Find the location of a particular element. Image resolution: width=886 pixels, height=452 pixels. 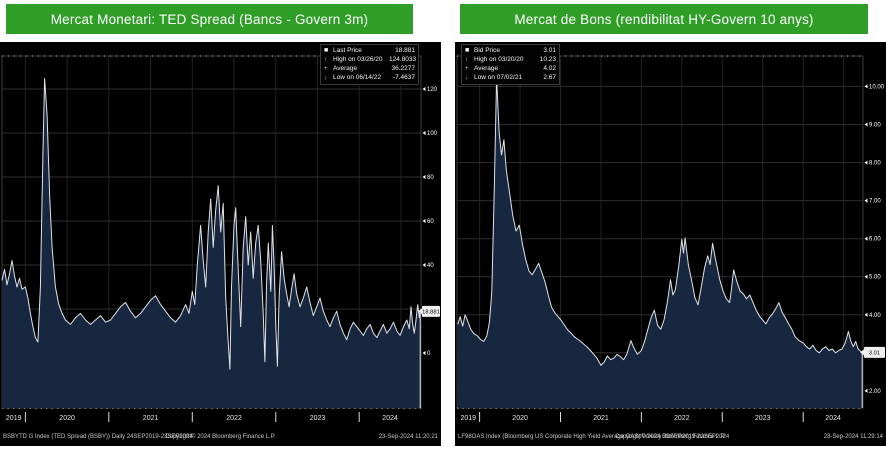

legend-value: 36.2277 is located at coordinates (403, 68).